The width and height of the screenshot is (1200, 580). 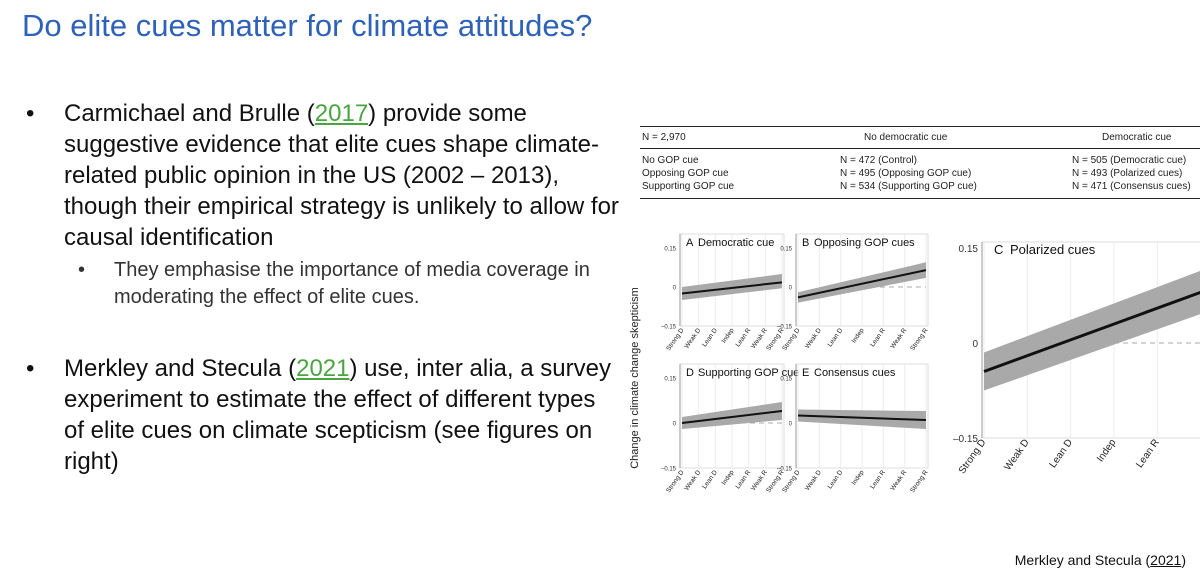 What do you see at coordinates (906, 137) in the screenshot?
I see `table-col-header: No democratic cue` at bounding box center [906, 137].